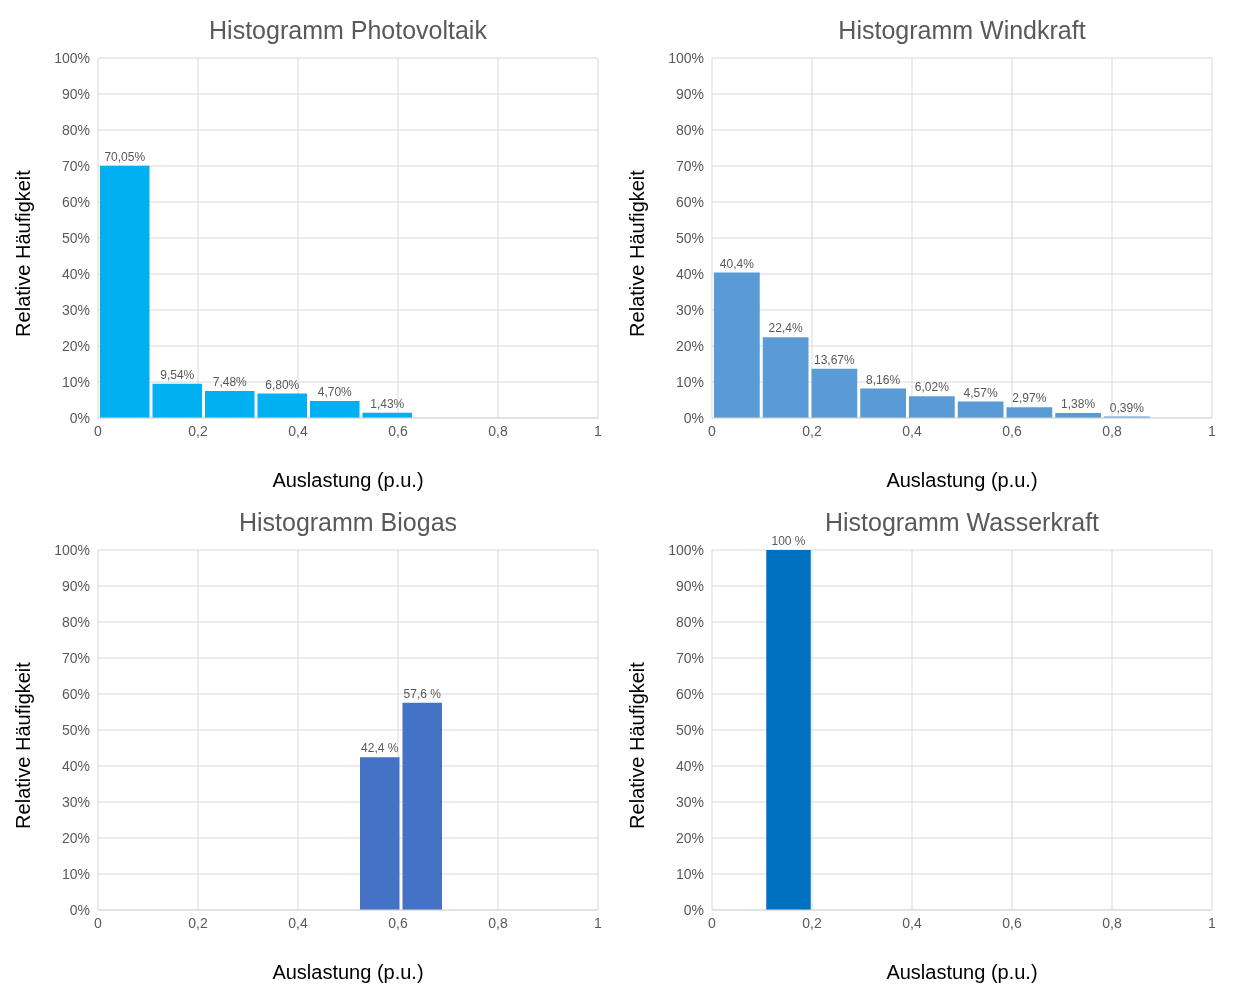 Image resolution: width=1240 pixels, height=1004 pixels. I want to click on data-label: 2,97%, so click(1029, 398).